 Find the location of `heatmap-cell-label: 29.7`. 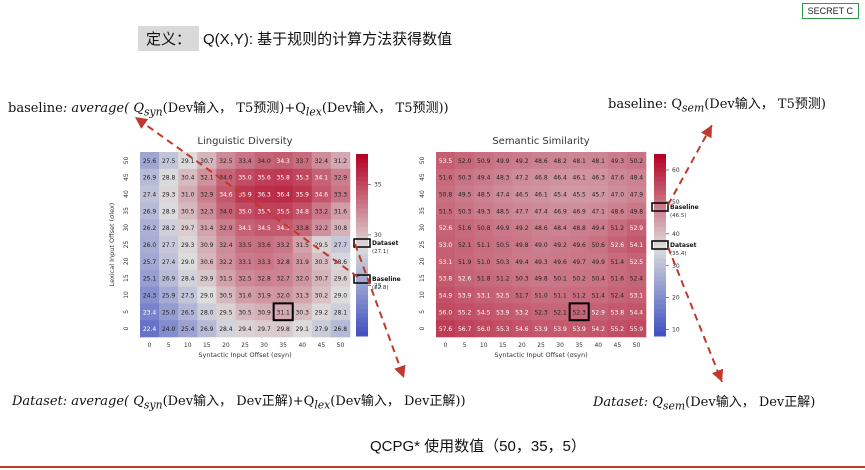

heatmap-cell-label: 29.7 is located at coordinates (264, 329).